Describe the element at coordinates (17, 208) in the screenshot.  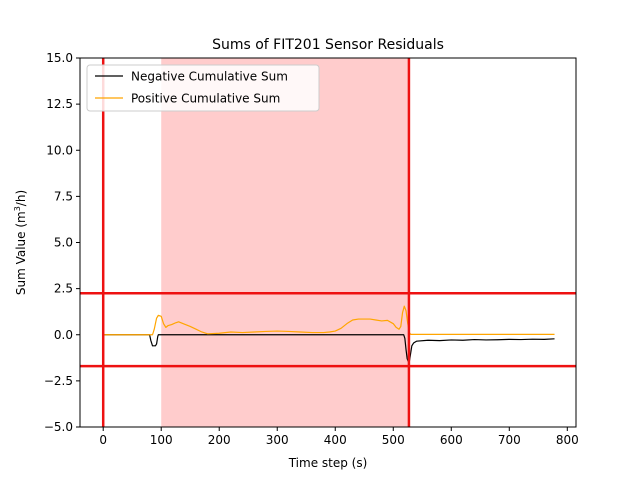
I see `y-axis-label-superscript: 3` at that location.